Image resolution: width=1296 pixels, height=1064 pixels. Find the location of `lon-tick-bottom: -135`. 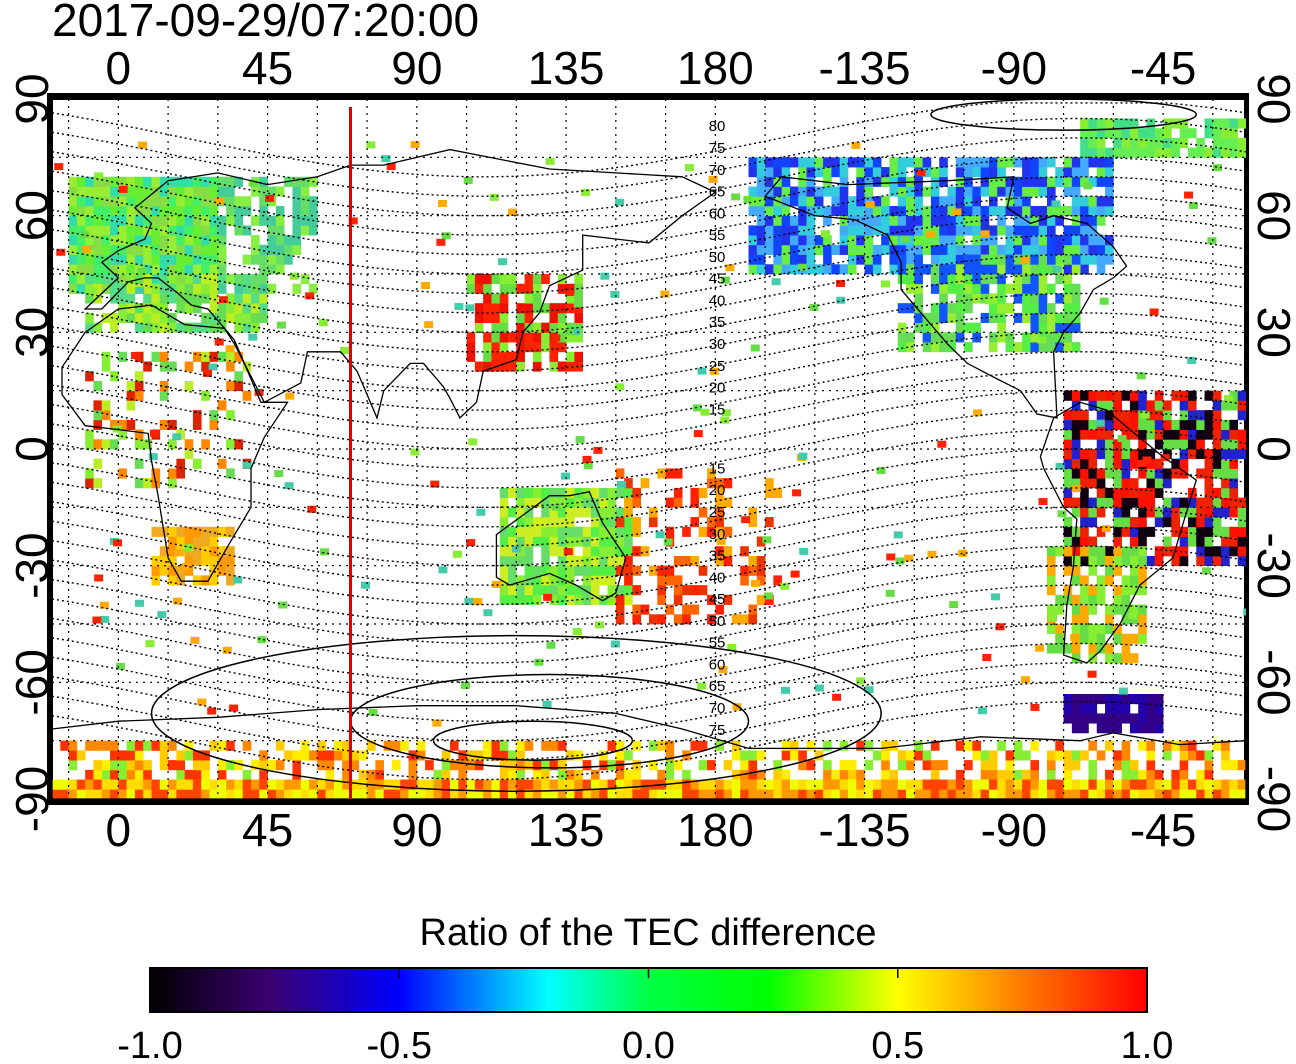

lon-tick-bottom: -135 is located at coordinates (865, 830).